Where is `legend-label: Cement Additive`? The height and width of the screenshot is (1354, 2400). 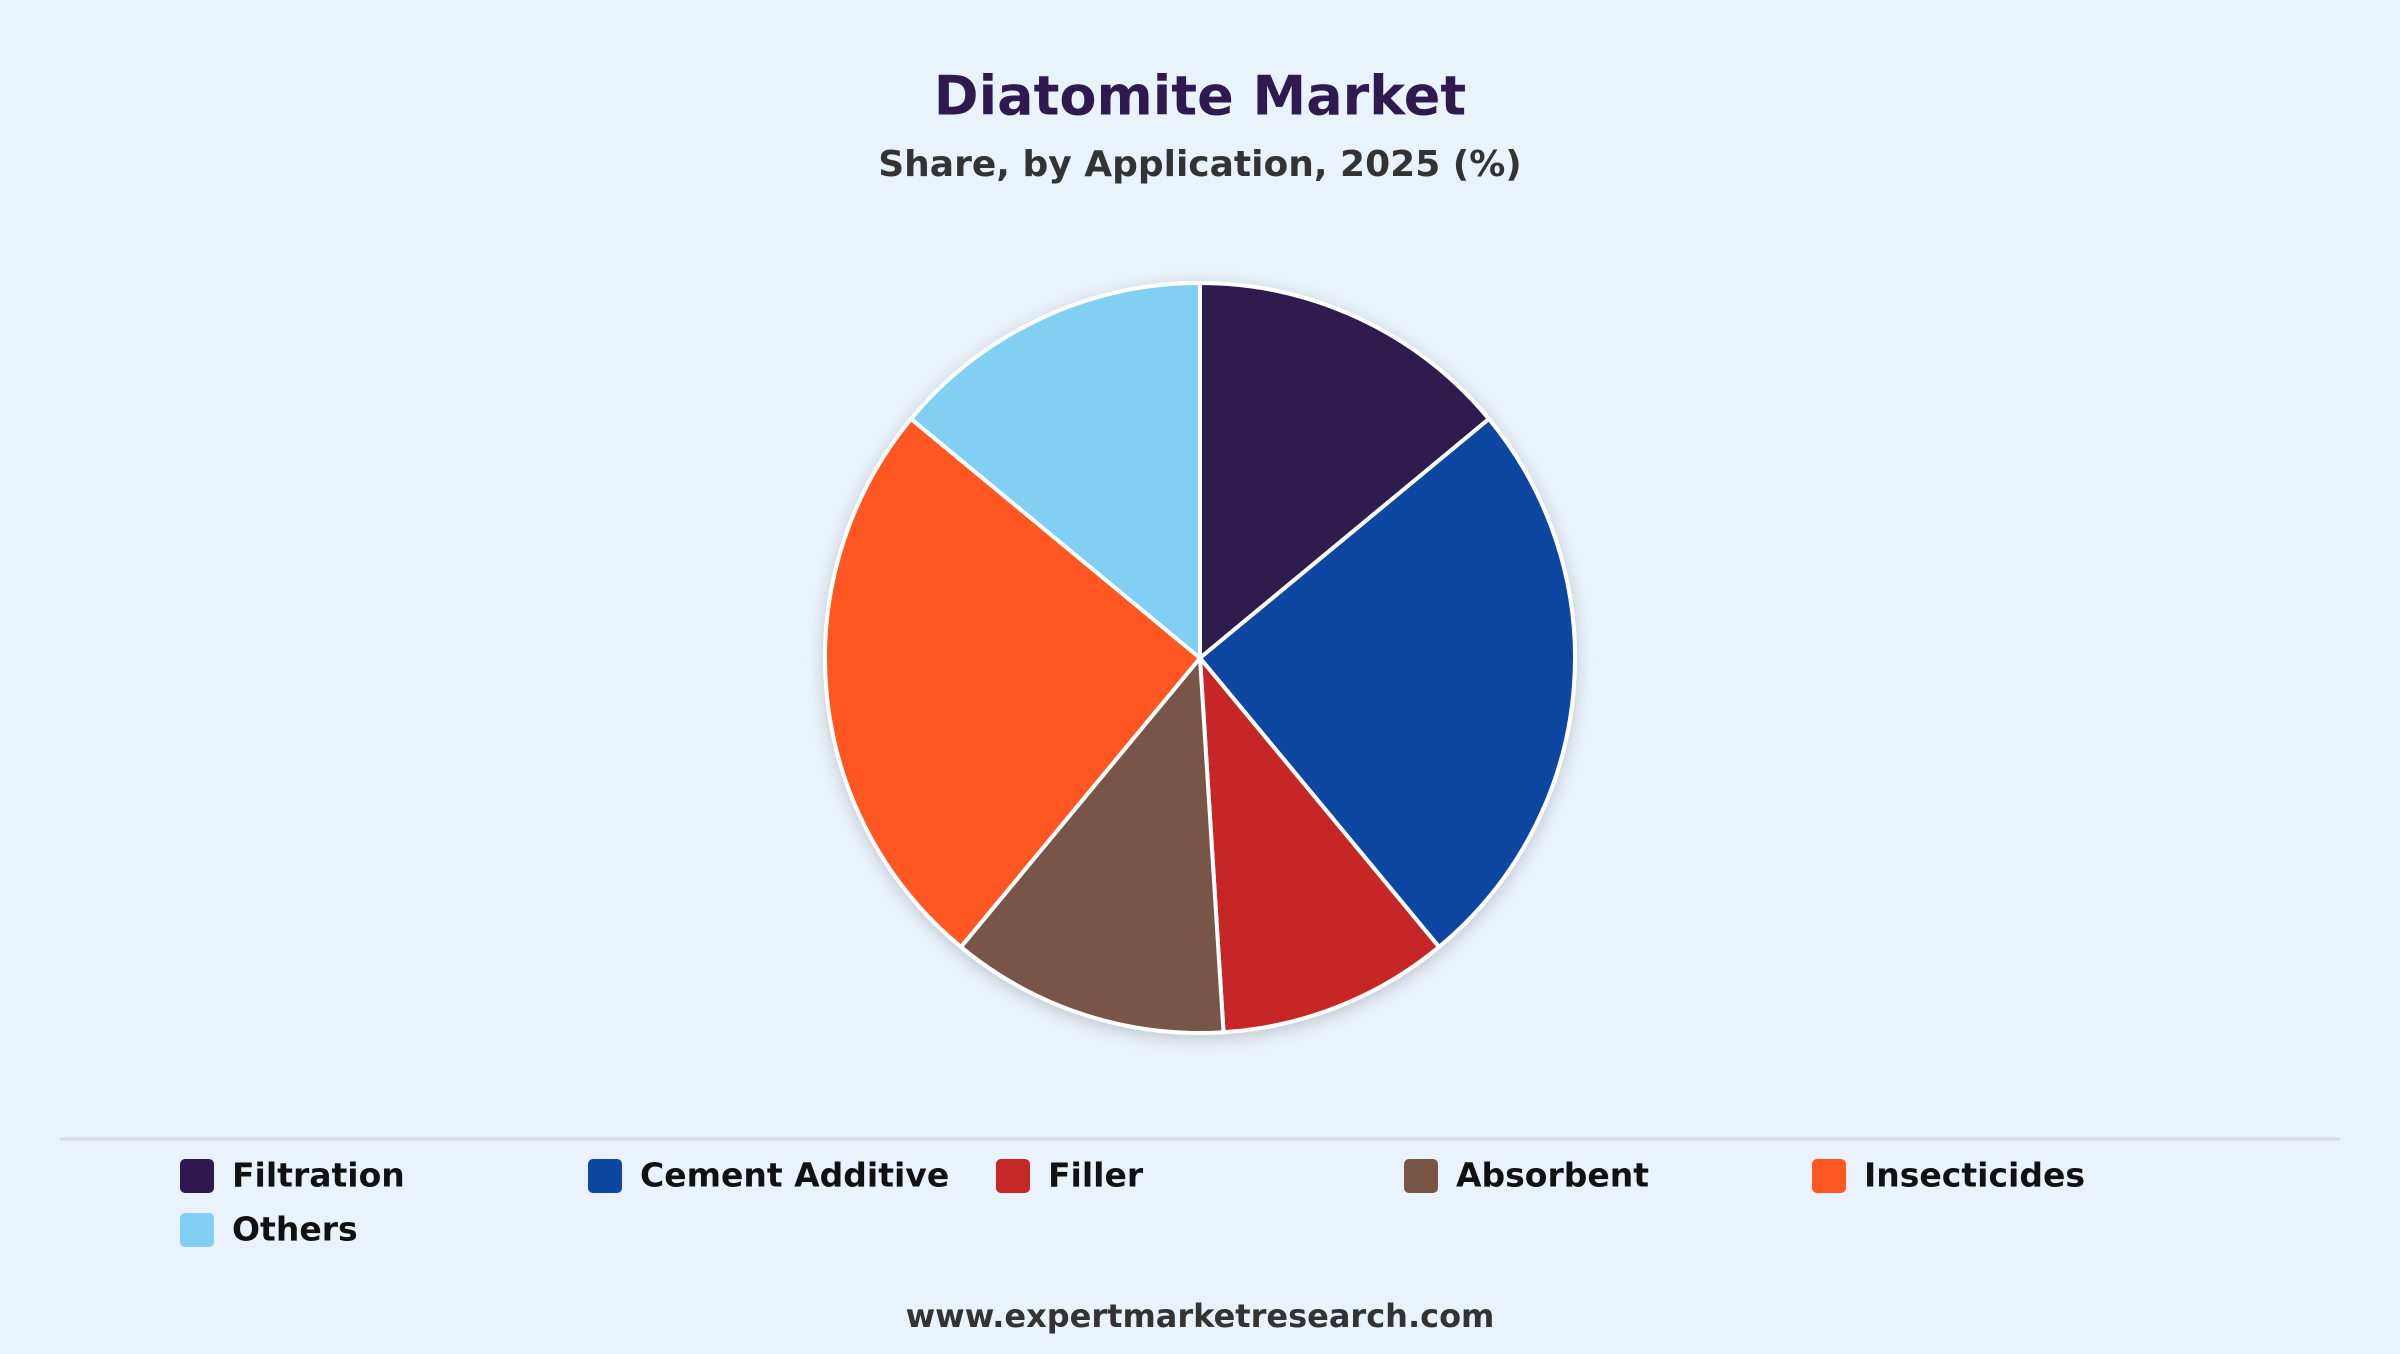
legend-label: Cement Additive is located at coordinates (794, 1175).